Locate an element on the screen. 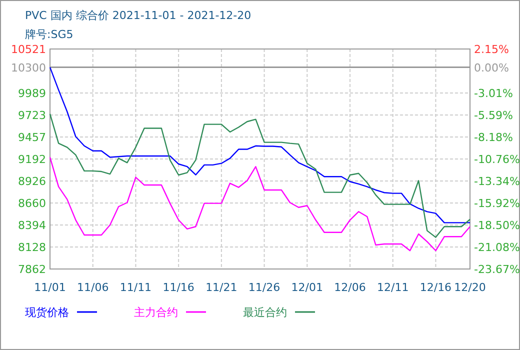 This screenshot has height=350, width=520. x-tick-label: 12/20 is located at coordinates (470, 287).